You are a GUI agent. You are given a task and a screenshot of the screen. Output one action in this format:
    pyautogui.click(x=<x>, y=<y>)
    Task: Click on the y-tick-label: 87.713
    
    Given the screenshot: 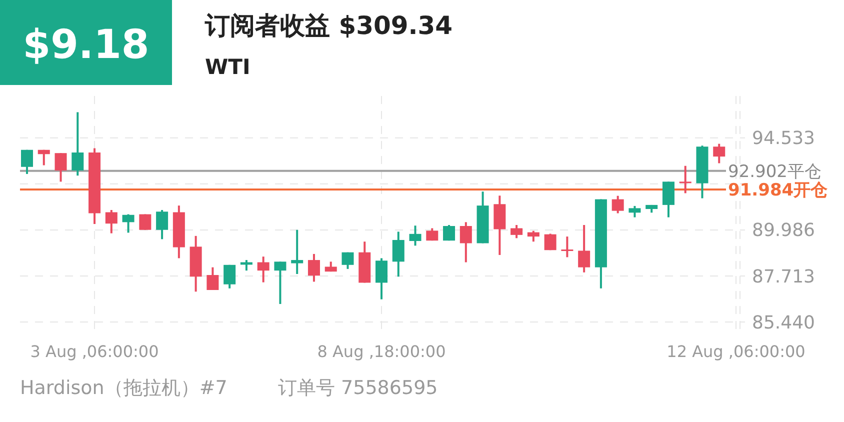 What is the action you would take?
    pyautogui.click(x=783, y=277)
    